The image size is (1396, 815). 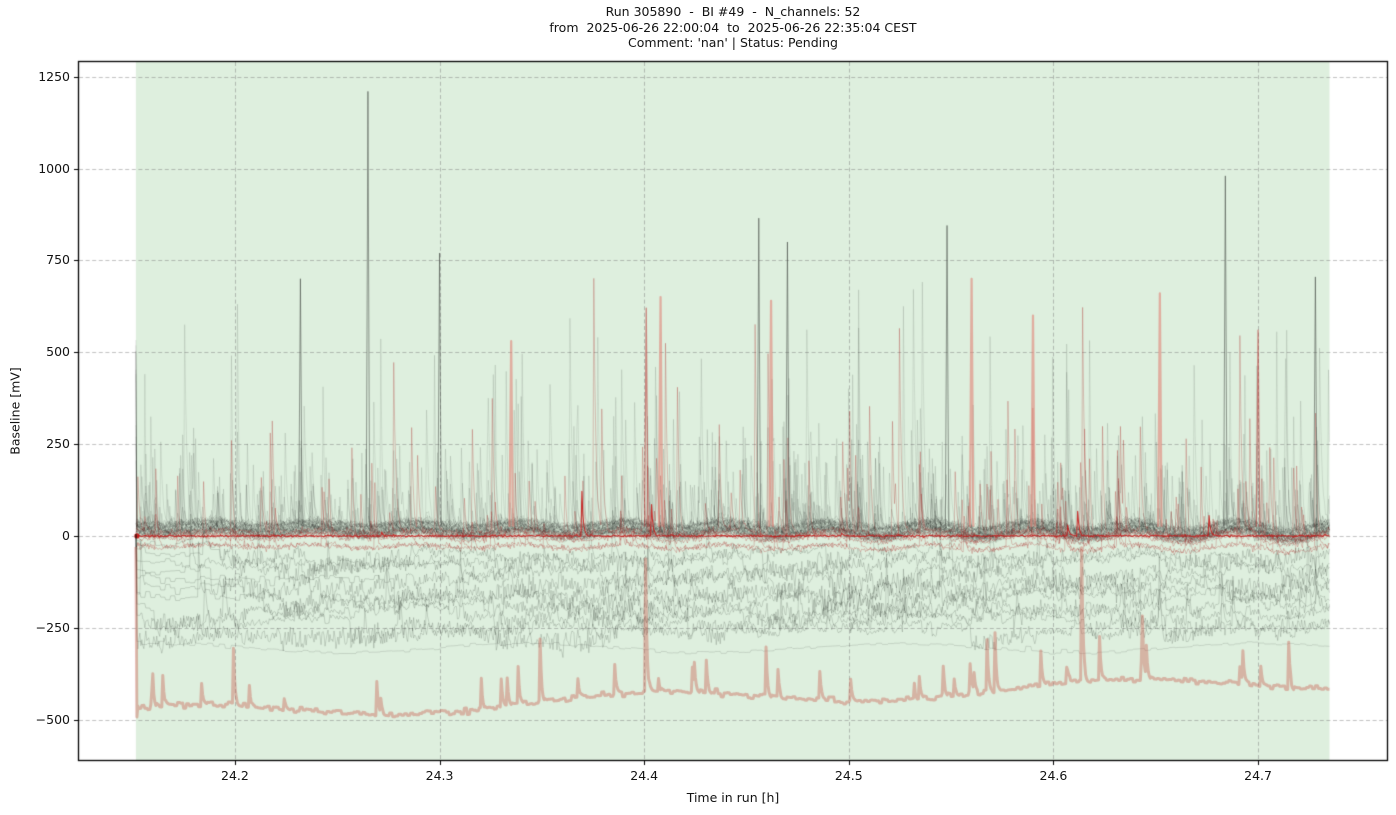 I want to click on x-tick-label-24.3: 24.3, so click(x=439, y=775).